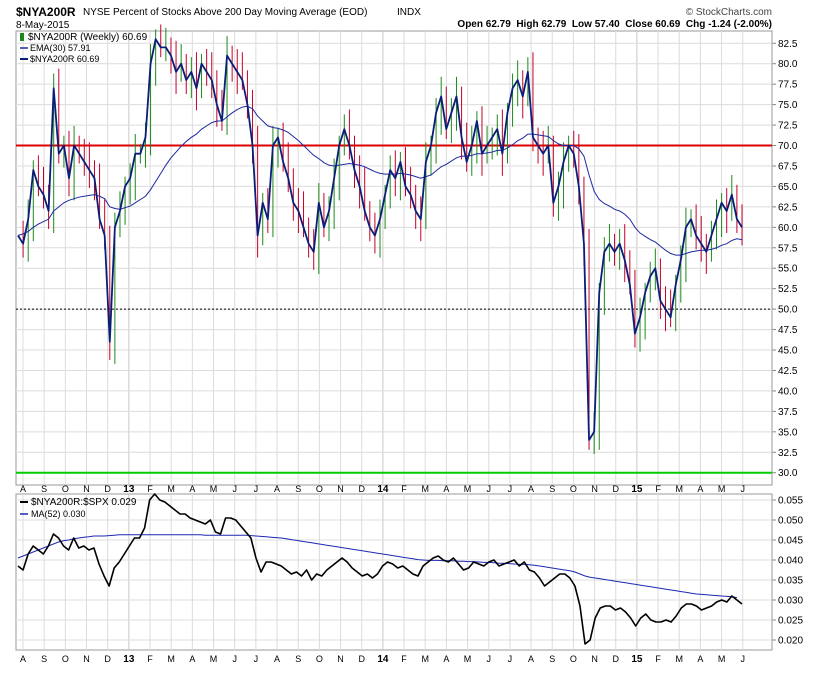 Image resolution: width=820 pixels, height=673 pixels. What do you see at coordinates (788, 391) in the screenshot?
I see `y-tick-label: 40.0` at bounding box center [788, 391].